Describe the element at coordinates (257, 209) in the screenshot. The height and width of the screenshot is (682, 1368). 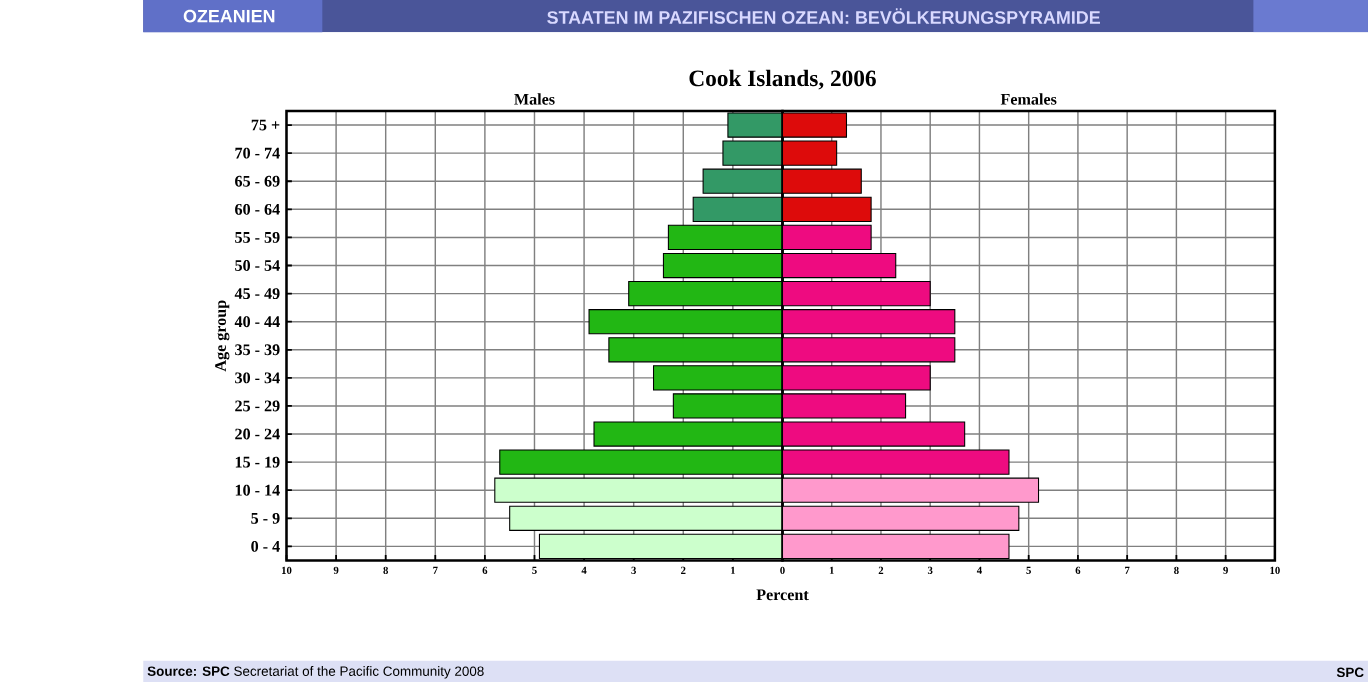
I see `y-tick-label: 60 - 64` at that location.